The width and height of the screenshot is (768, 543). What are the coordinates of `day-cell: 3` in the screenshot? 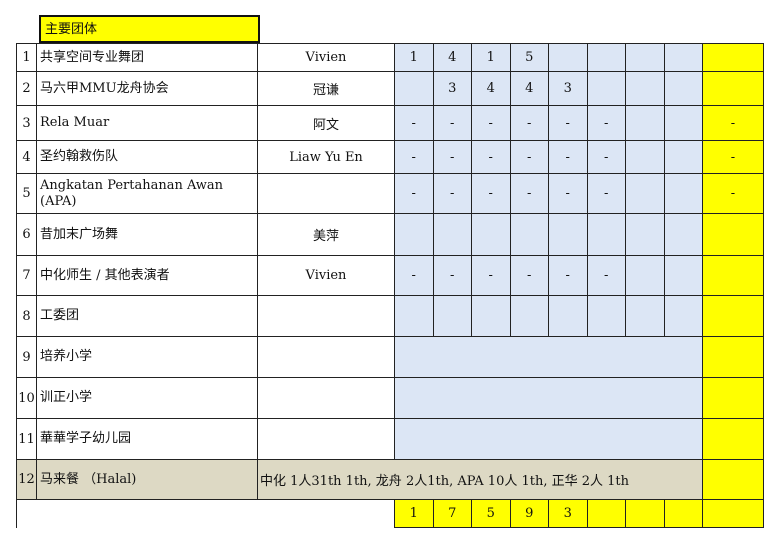 It's located at (568, 88).